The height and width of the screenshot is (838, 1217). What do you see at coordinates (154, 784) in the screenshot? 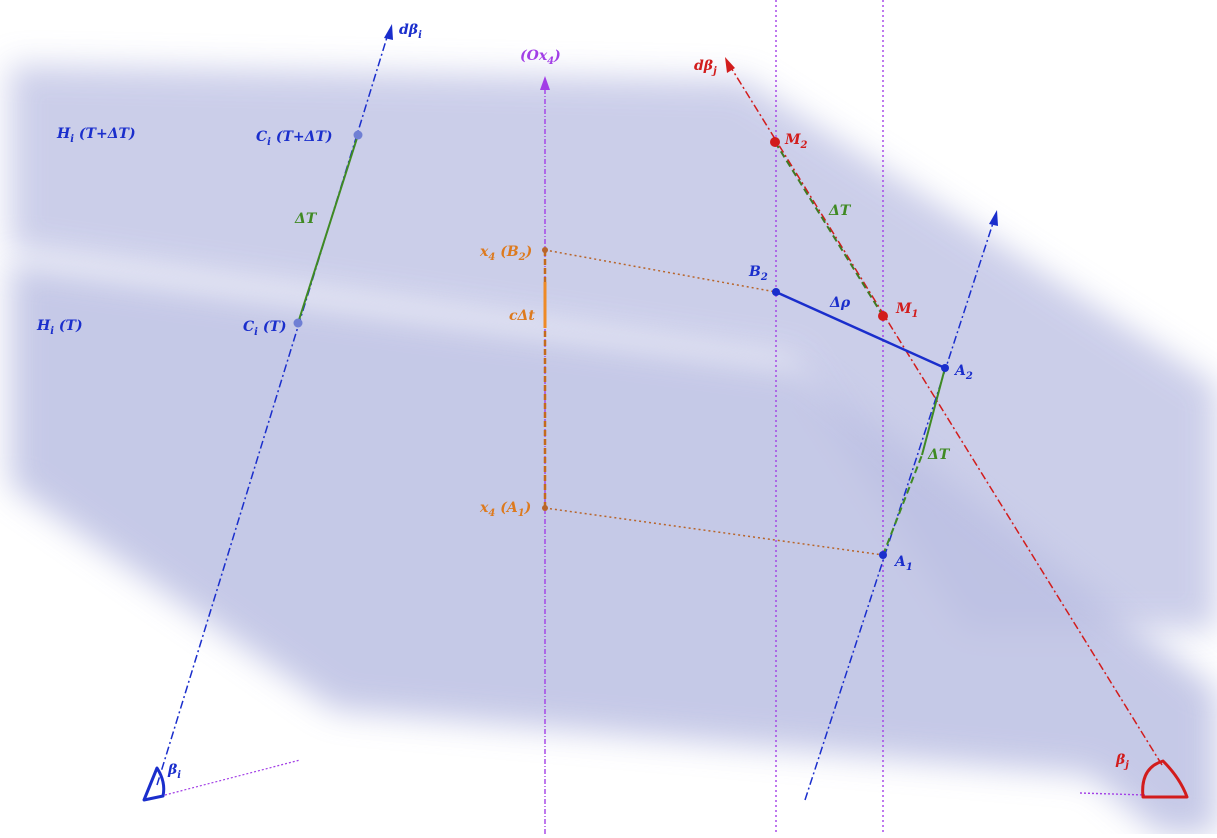
I see `beta-i-angle-icon` at bounding box center [154, 784].